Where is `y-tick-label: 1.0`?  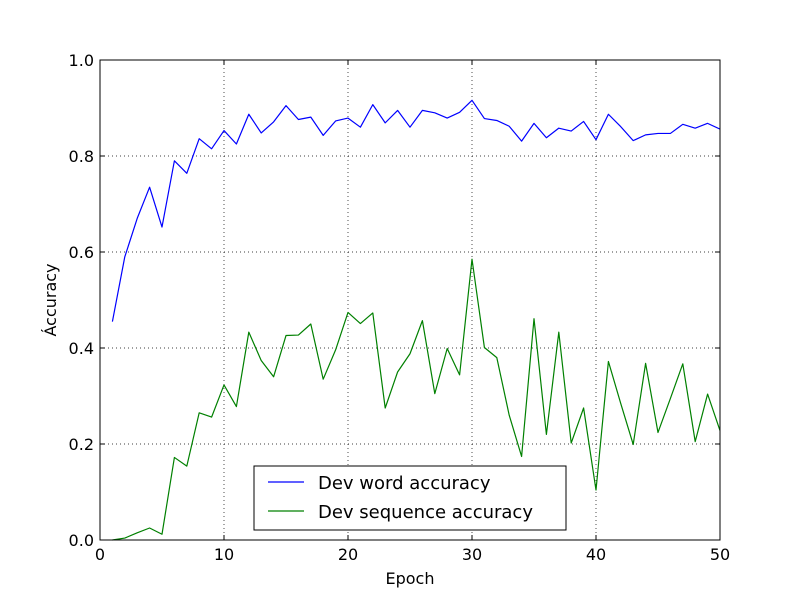 y-tick-label: 1.0 is located at coordinates (81, 60).